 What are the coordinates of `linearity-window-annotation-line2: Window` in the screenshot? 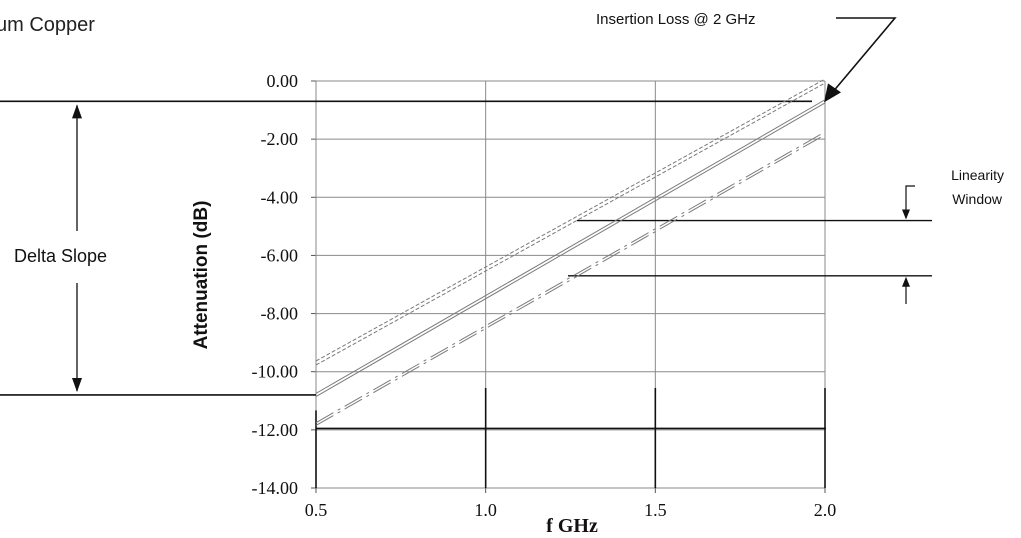 It's located at (977, 199).